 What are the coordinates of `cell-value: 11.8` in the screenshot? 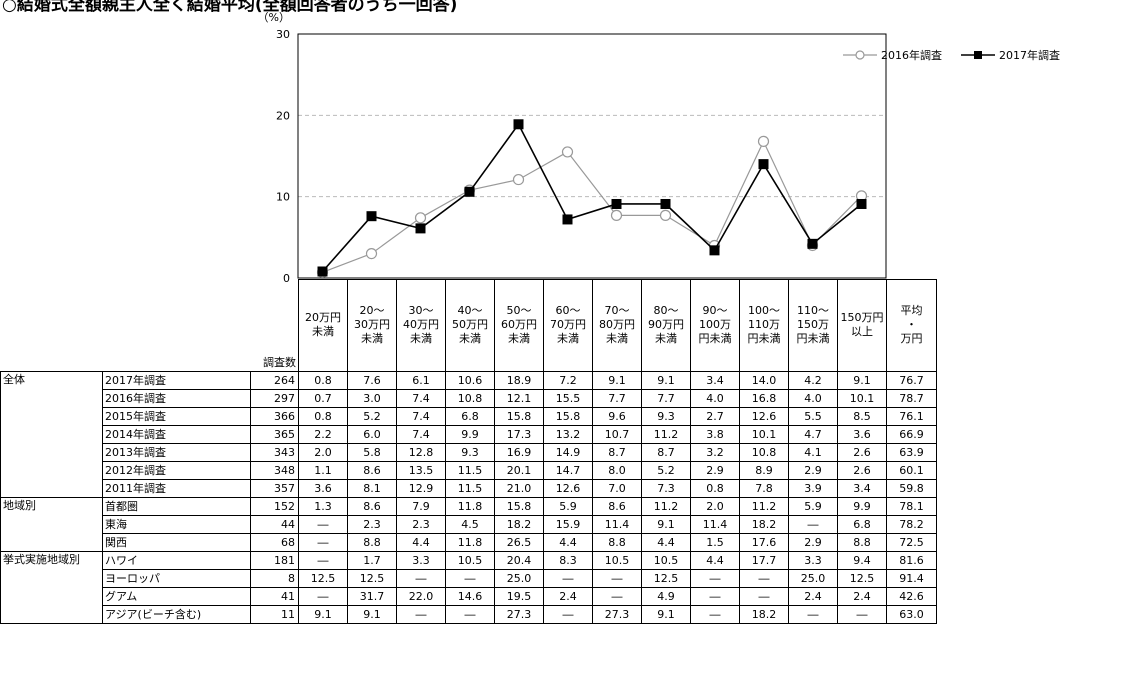 It's located at (470, 542).